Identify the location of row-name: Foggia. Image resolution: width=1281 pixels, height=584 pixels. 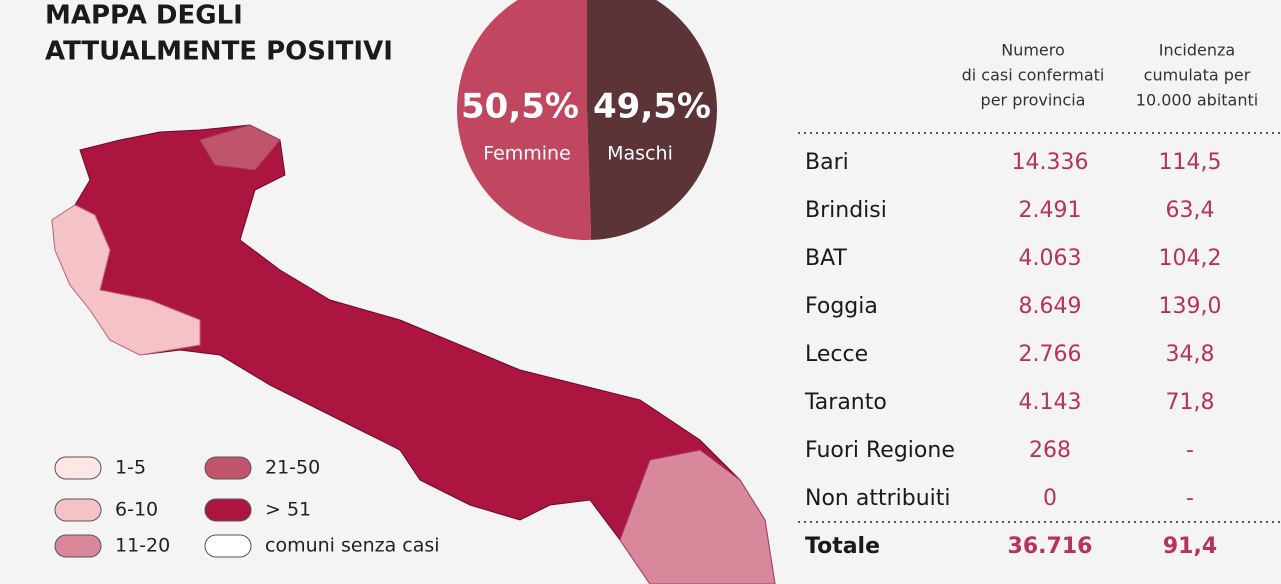
(841, 306).